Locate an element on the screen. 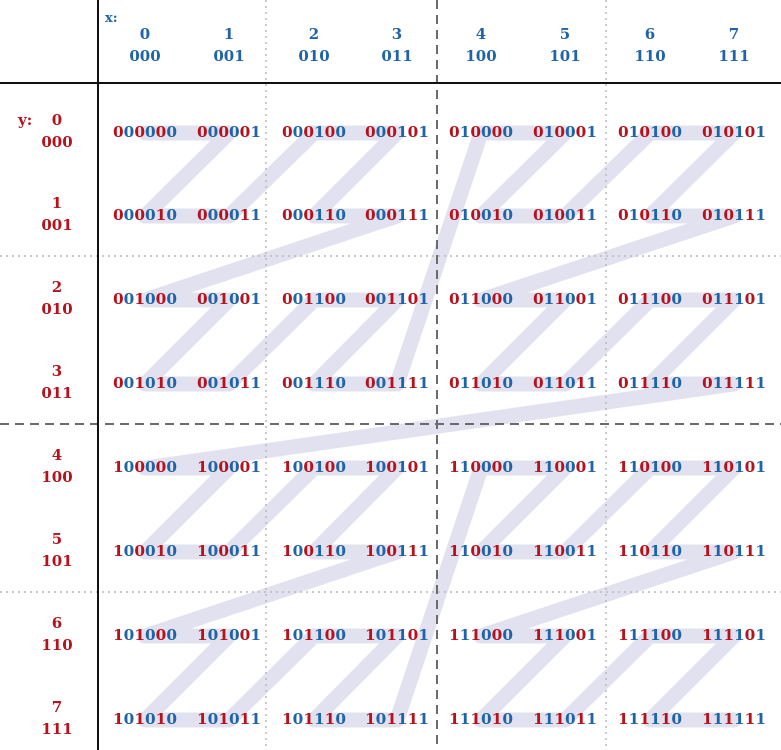 The height and width of the screenshot is (750, 781). morton-code-cell: 010100 is located at coordinates (650, 132).